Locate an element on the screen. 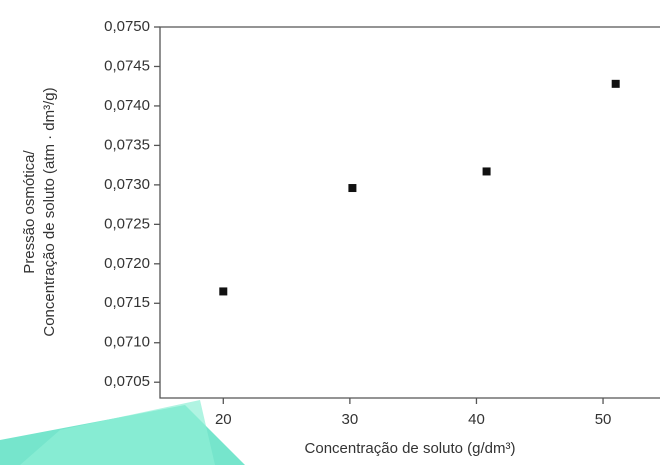 Image resolution: width=660 pixels, height=465 pixels. y-tick-label: 0,0705 is located at coordinates (127, 381).